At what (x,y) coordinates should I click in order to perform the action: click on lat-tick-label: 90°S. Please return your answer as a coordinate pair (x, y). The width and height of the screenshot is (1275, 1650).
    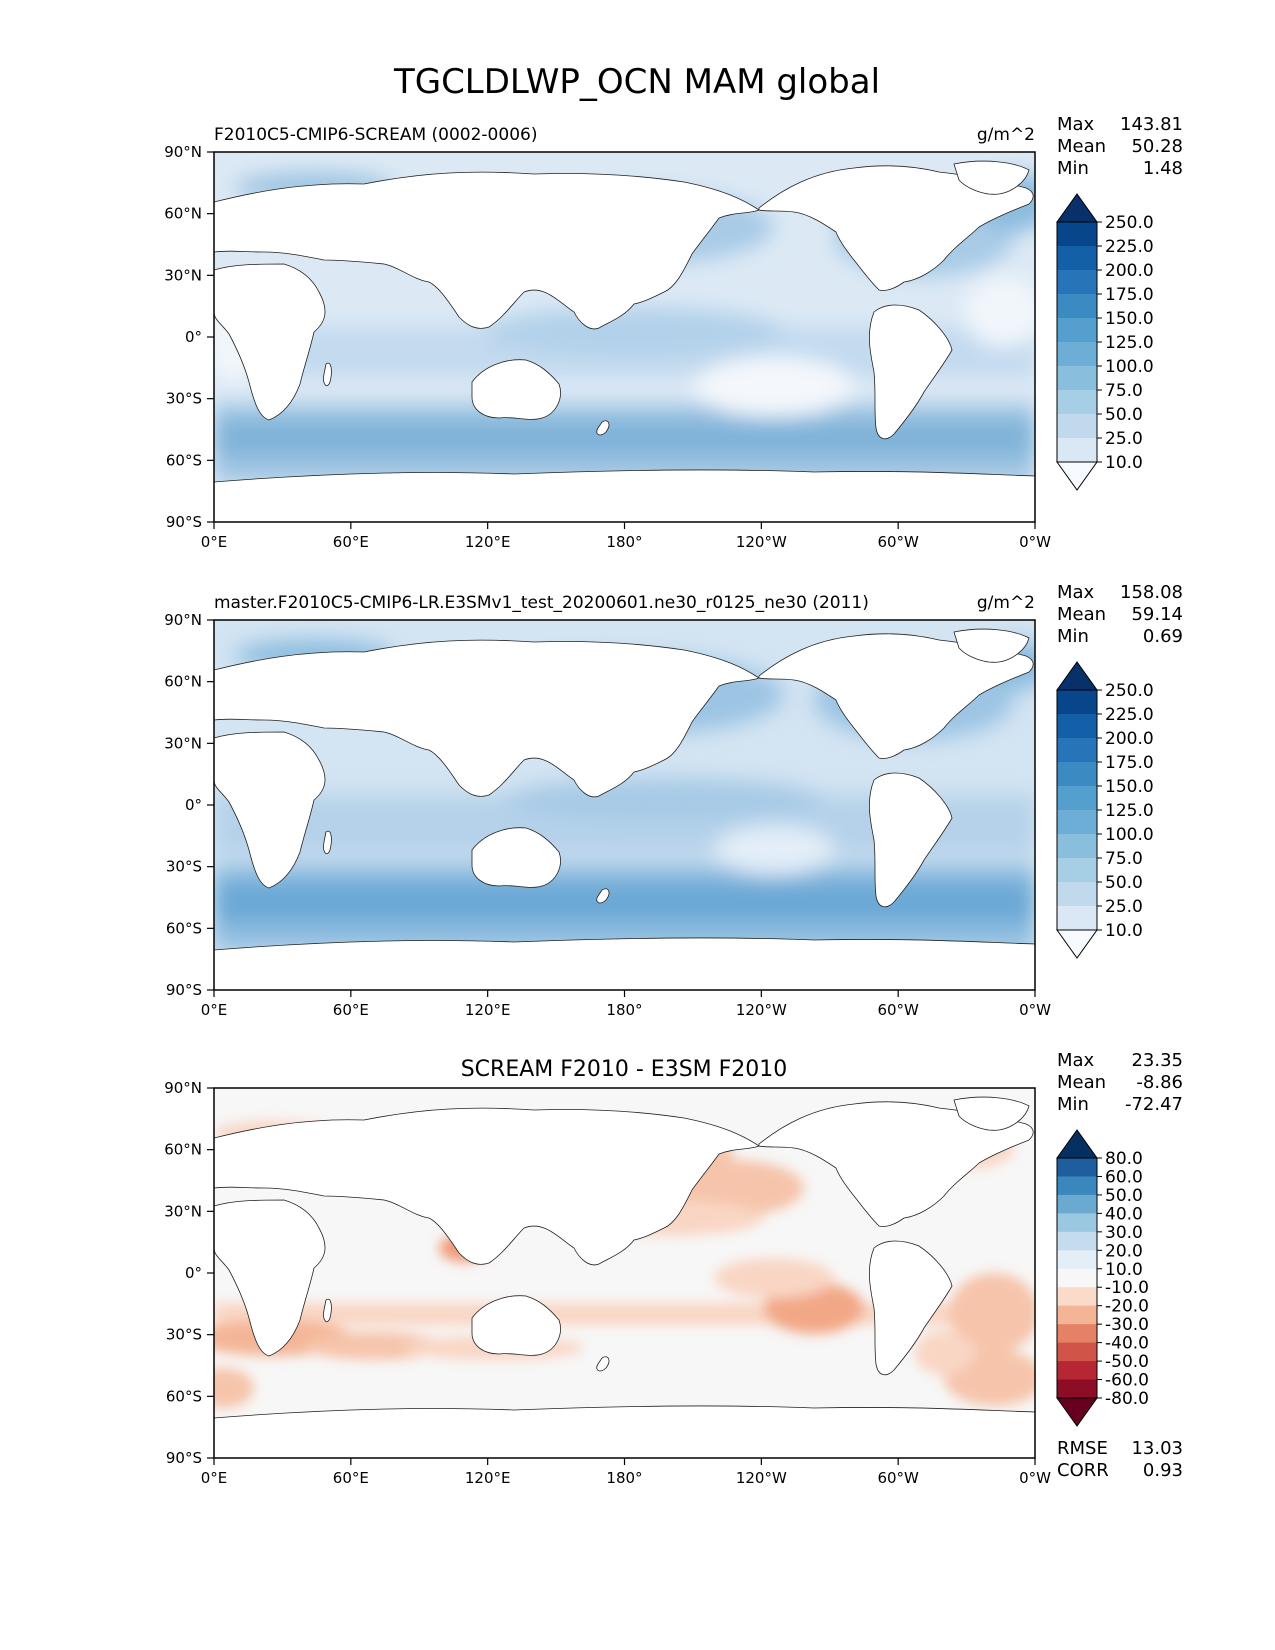
    Looking at the image, I should click on (184, 1458).